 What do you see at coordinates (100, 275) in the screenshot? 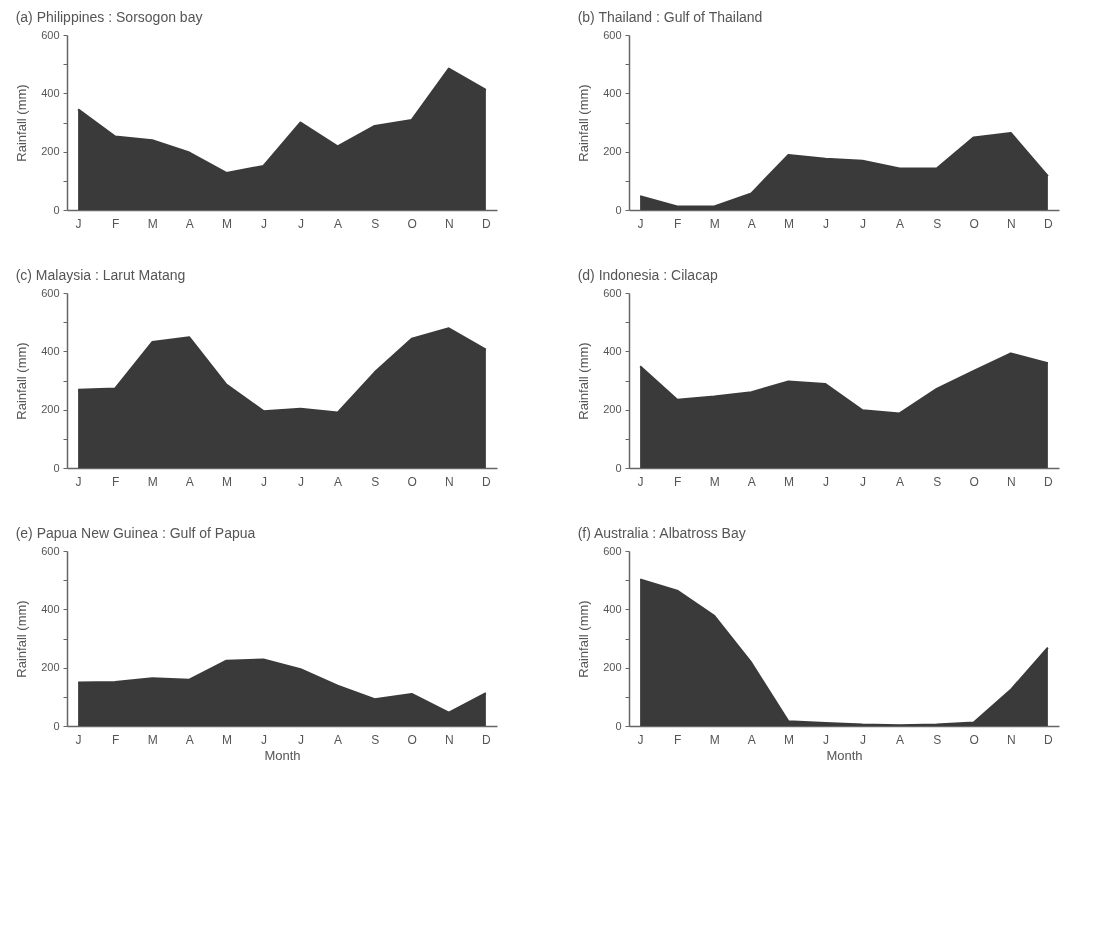
I see `chart-title: (c) Malaysia : Larut Matang` at bounding box center [100, 275].